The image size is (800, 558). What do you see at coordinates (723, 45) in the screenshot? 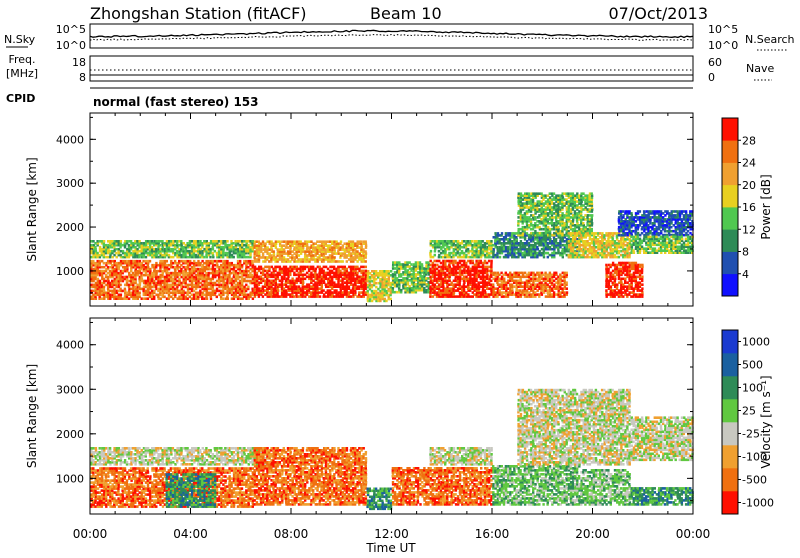
I see `nsearch-tick-low: 10^0` at bounding box center [723, 45].